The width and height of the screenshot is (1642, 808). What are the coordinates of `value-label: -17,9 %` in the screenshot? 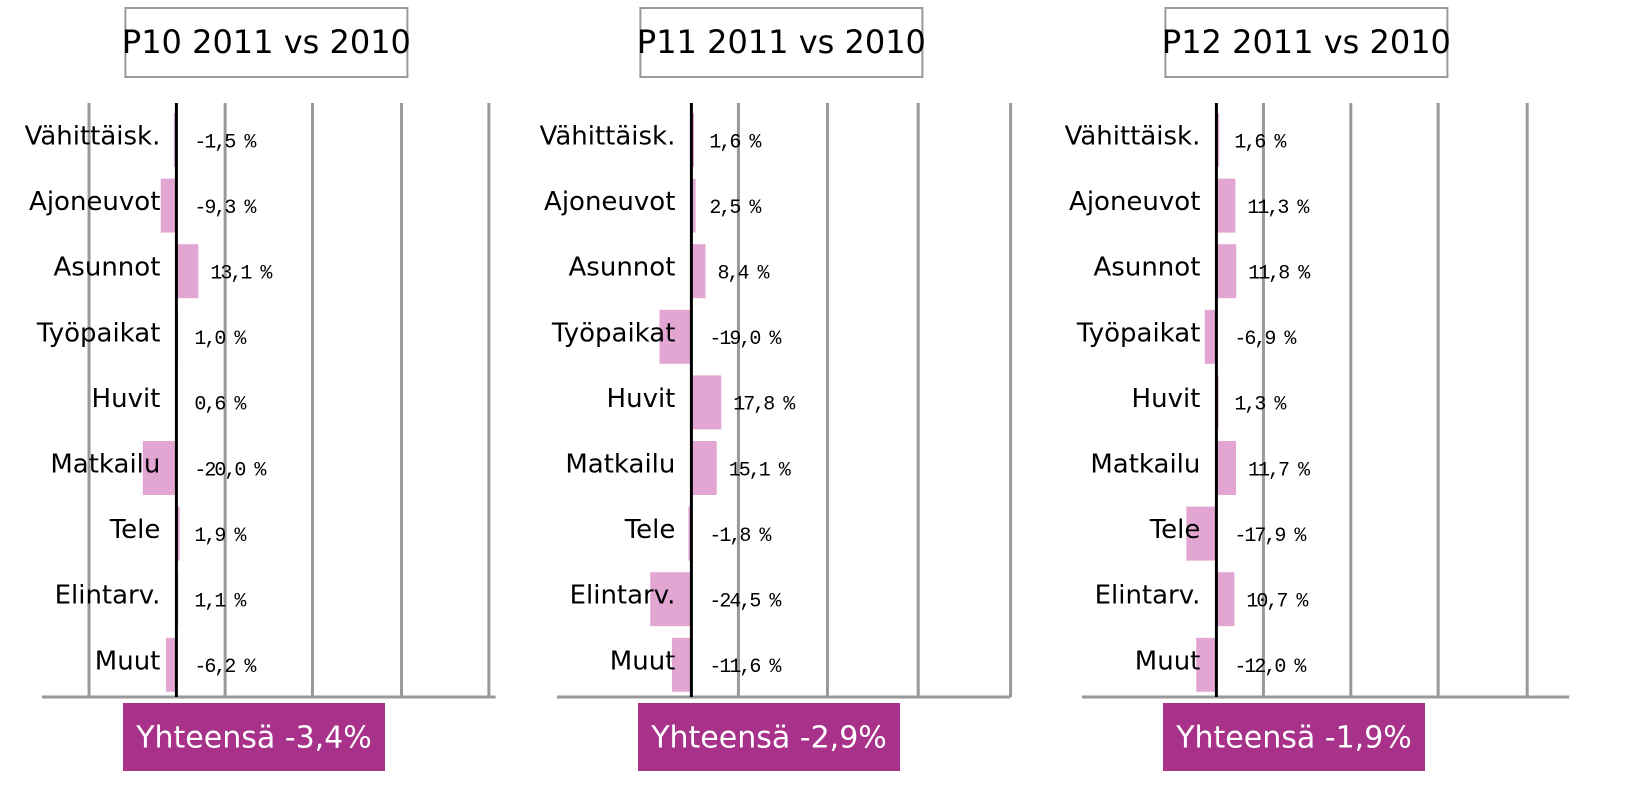 It's located at (1270, 536).